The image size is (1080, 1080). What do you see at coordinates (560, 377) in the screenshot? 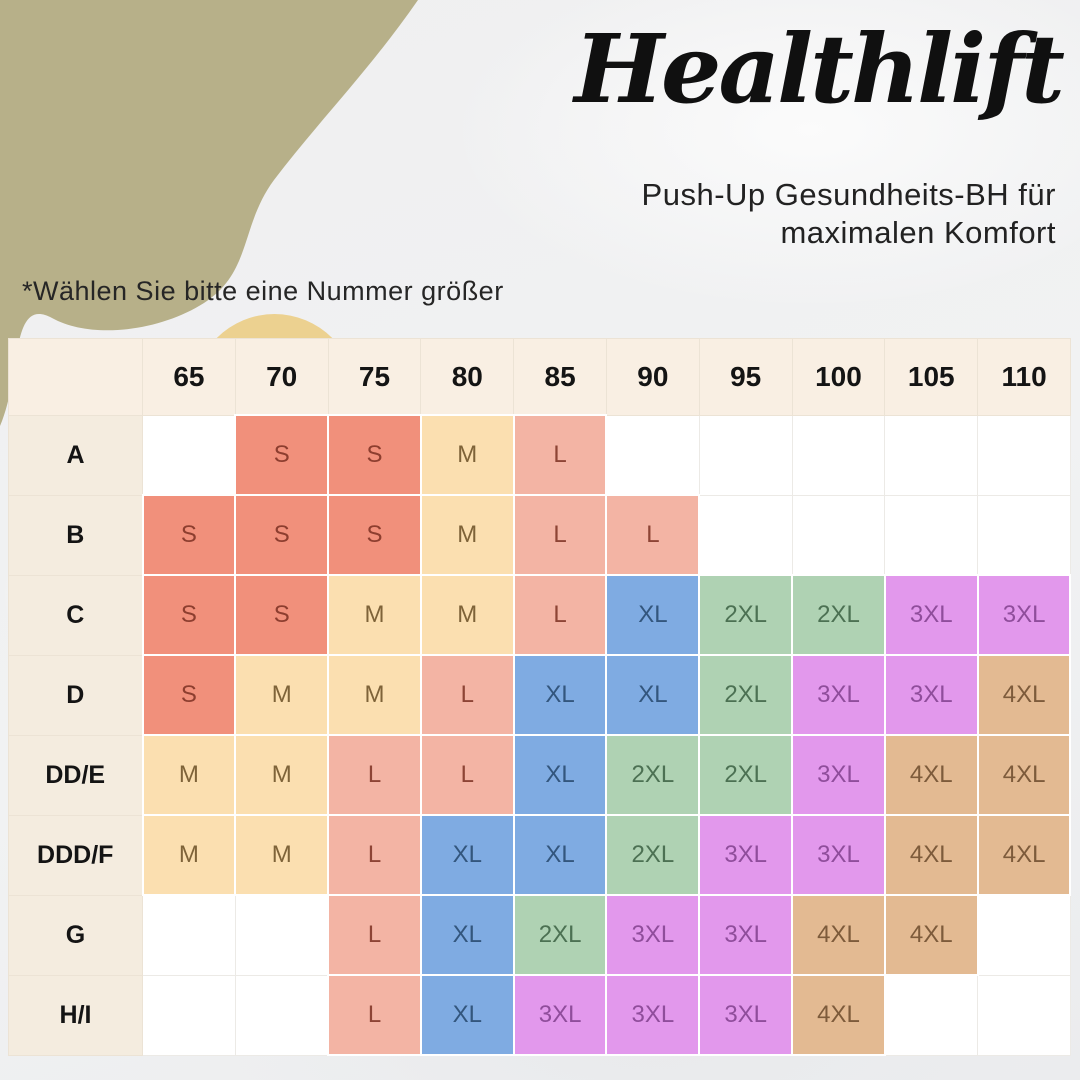
I see `column-header-85: 85` at bounding box center [560, 377].